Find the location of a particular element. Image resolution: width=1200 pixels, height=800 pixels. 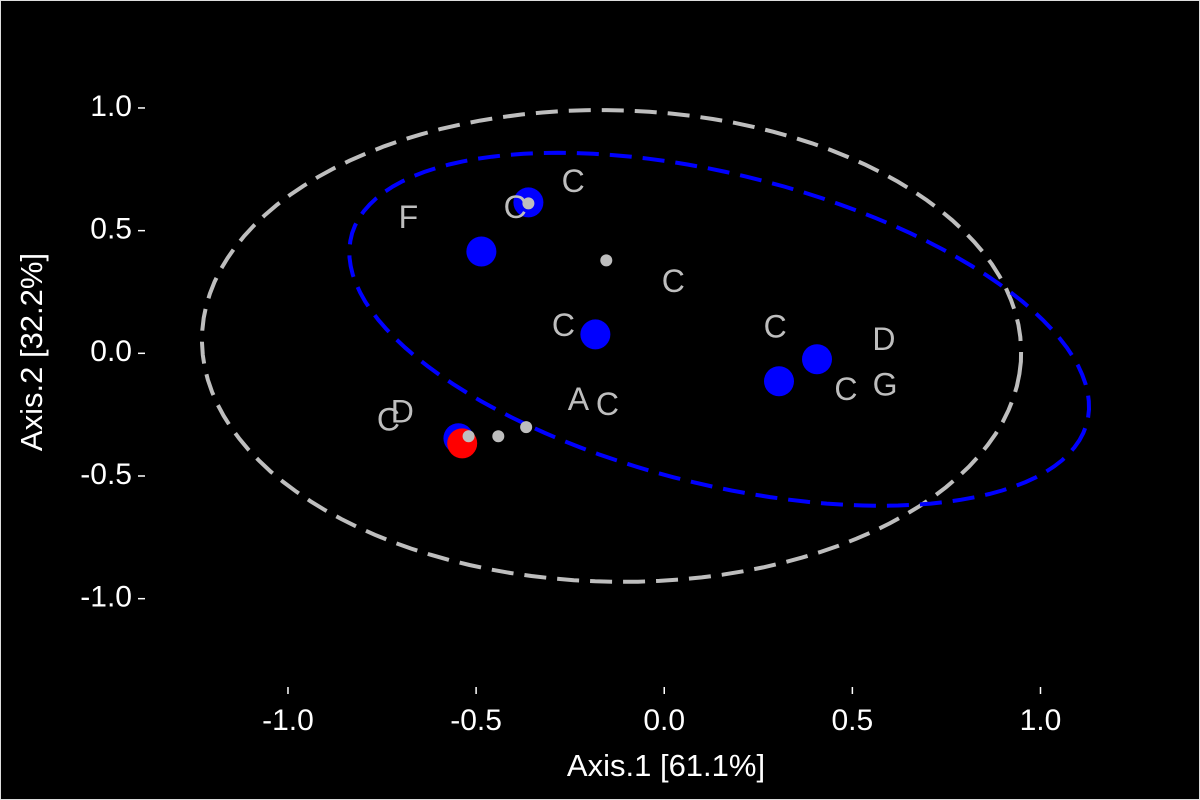

y-tick-label: 1.0 is located at coordinates (111, 106).